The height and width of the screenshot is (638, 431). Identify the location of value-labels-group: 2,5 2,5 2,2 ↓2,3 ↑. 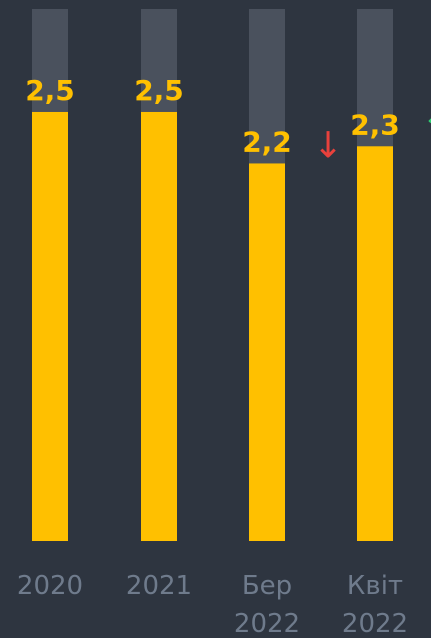
(228, 120).